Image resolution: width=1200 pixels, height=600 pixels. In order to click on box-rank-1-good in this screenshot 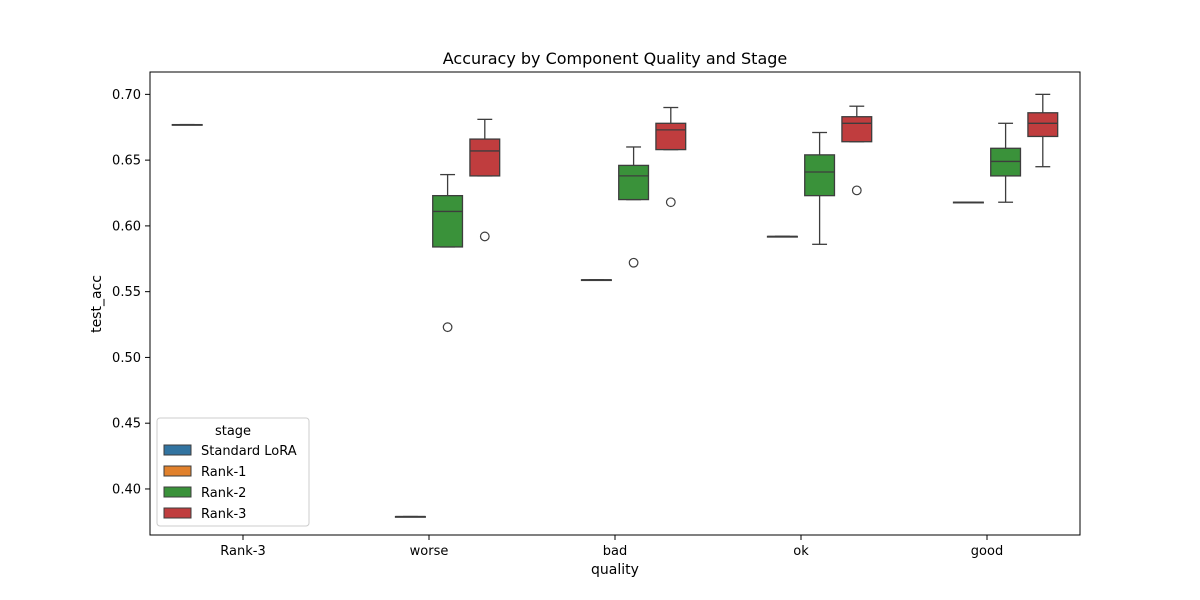, I will do `click(968, 202)`.